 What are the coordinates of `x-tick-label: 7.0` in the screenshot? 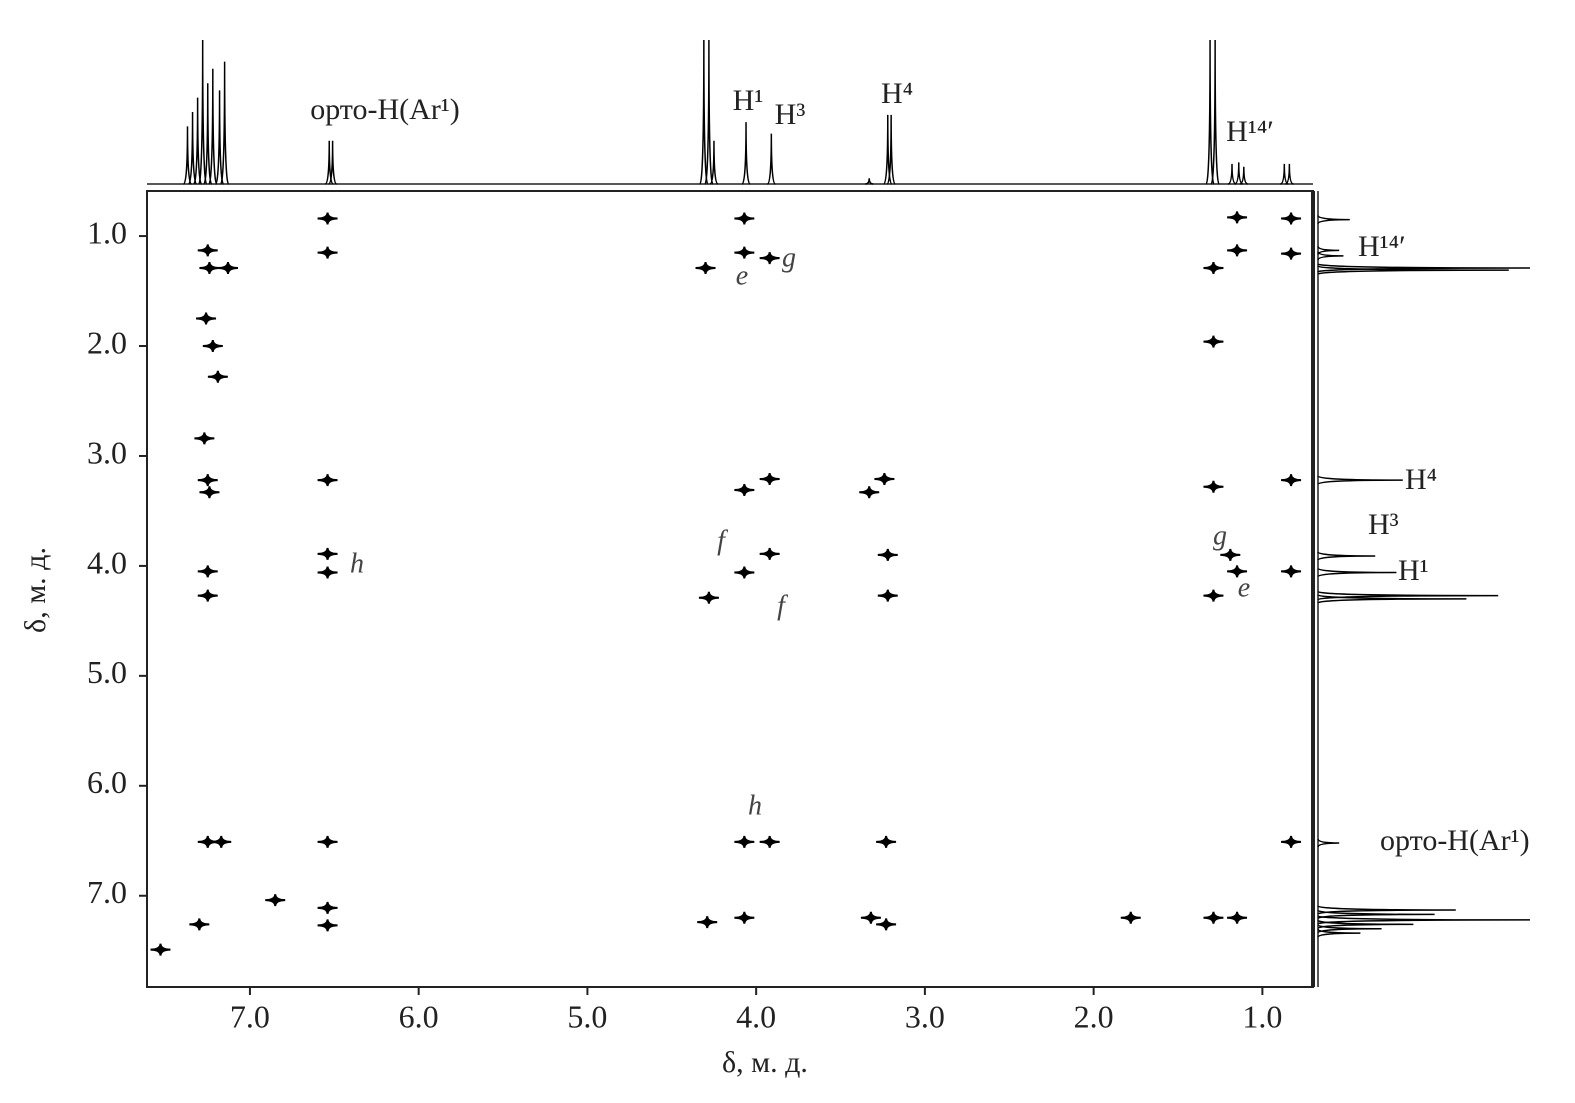 It's located at (250, 1016).